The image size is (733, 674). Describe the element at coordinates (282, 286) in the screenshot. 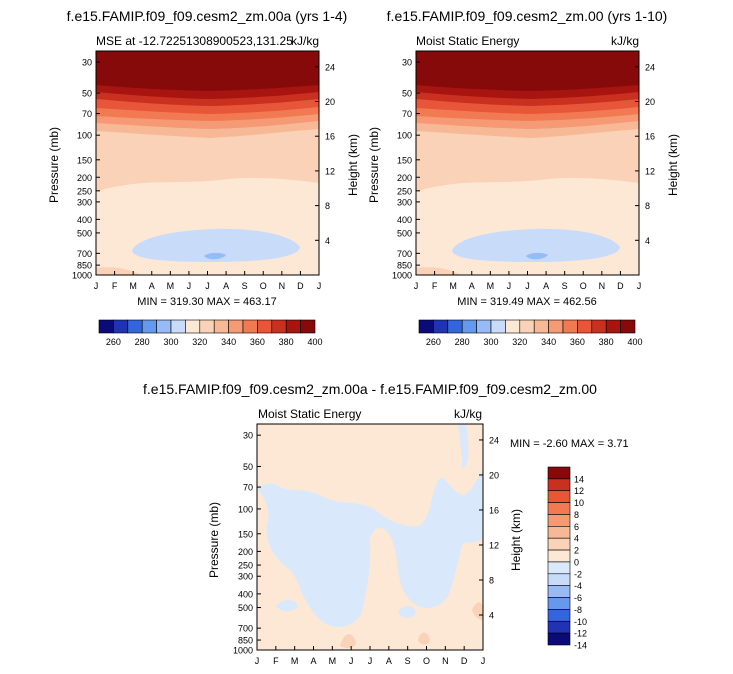

I see `panel-1-x-tick-label: N` at that location.